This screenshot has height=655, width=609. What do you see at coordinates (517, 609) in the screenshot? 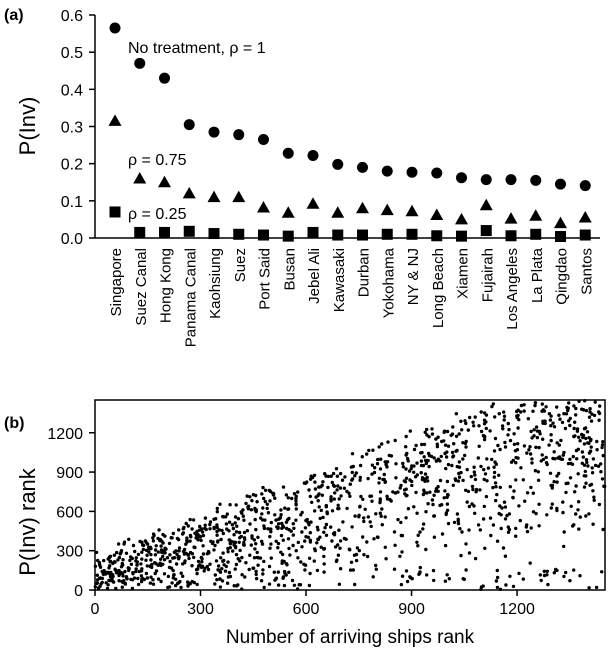
I see `panel-b-x-tick-label: 1200` at bounding box center [517, 609].